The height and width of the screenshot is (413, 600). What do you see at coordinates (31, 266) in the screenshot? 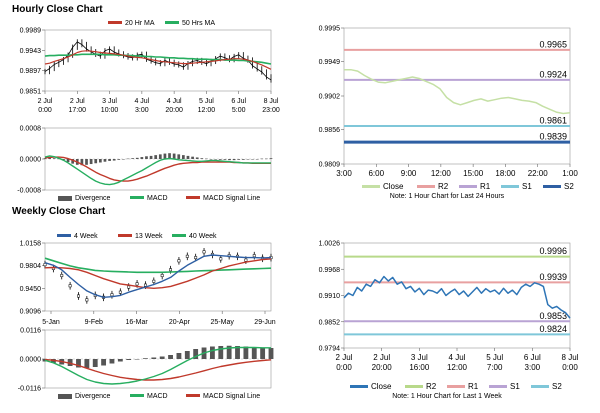
I see `weekly-price-ylabel-1: 0.9804` at bounding box center [31, 266].